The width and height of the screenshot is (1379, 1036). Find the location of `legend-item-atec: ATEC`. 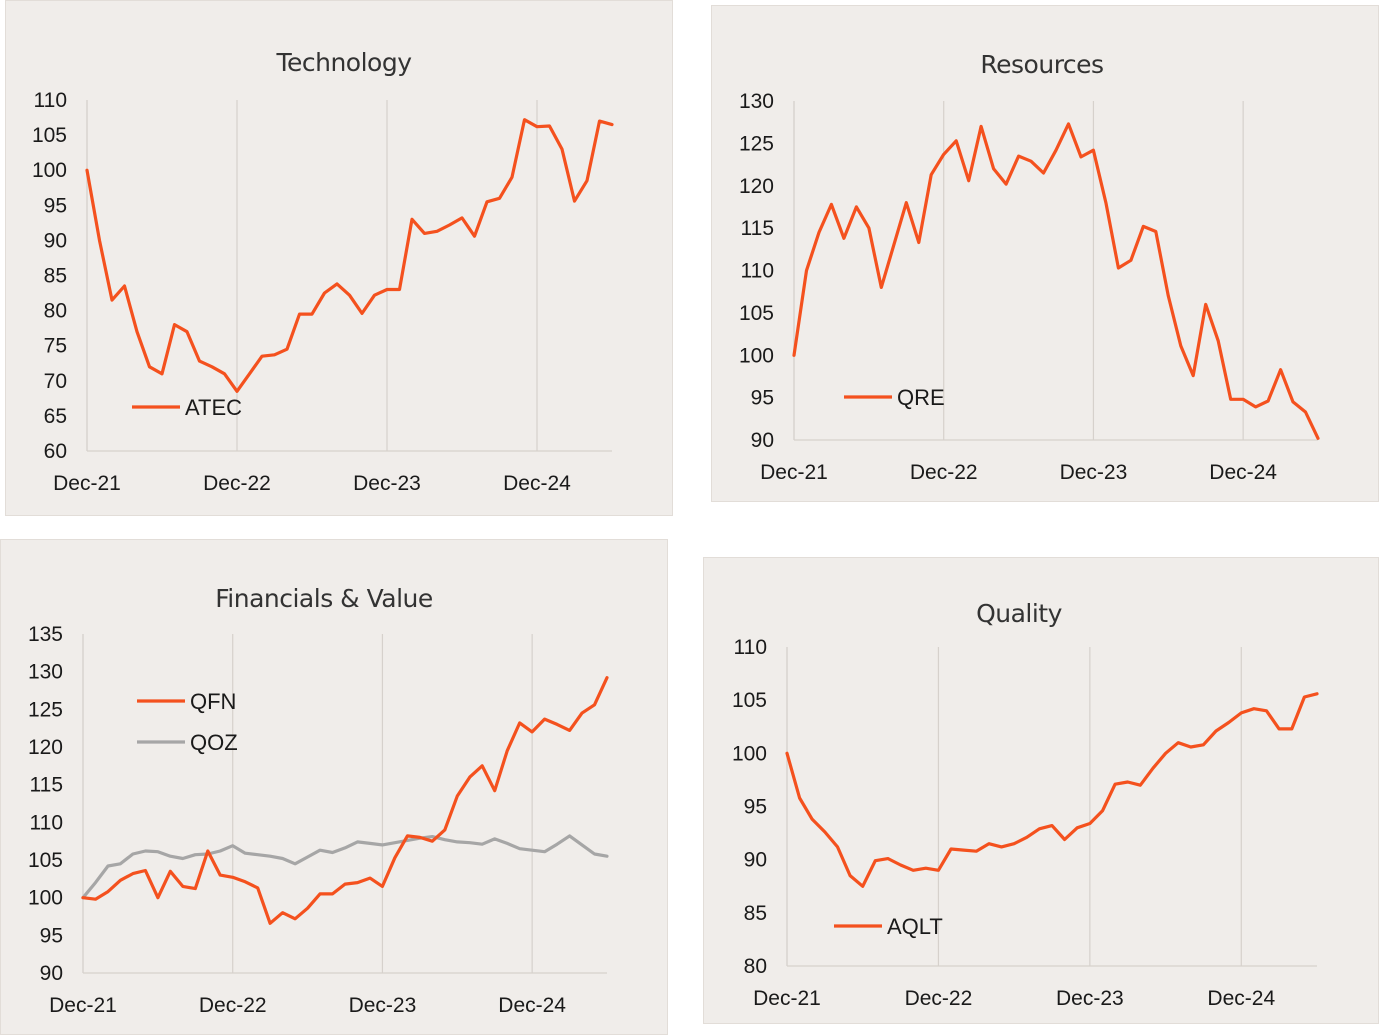

legend-item-atec: ATEC is located at coordinates (187, 407).